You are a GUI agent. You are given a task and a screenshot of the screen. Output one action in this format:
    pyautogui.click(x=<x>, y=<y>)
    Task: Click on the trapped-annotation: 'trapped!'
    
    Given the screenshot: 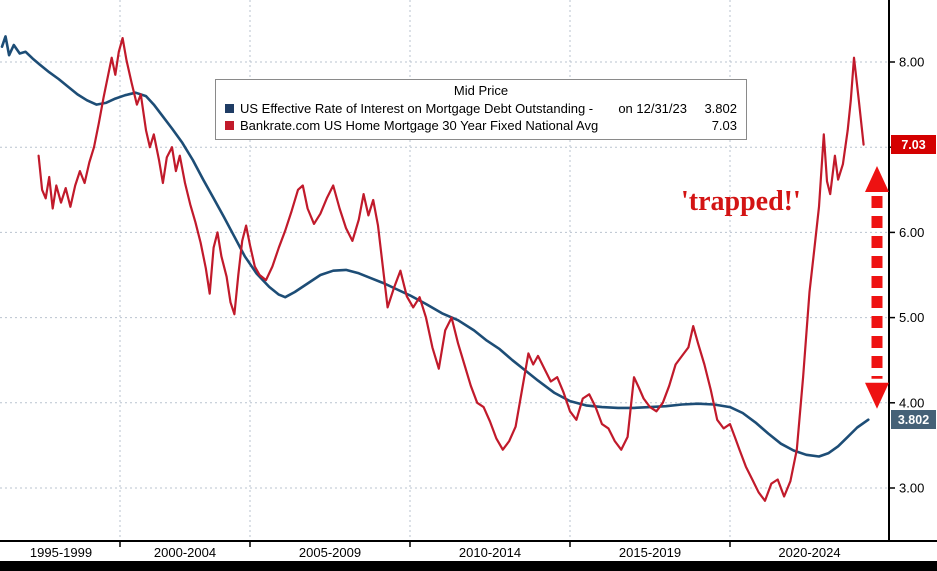 What is the action you would take?
    pyautogui.click(x=741, y=201)
    